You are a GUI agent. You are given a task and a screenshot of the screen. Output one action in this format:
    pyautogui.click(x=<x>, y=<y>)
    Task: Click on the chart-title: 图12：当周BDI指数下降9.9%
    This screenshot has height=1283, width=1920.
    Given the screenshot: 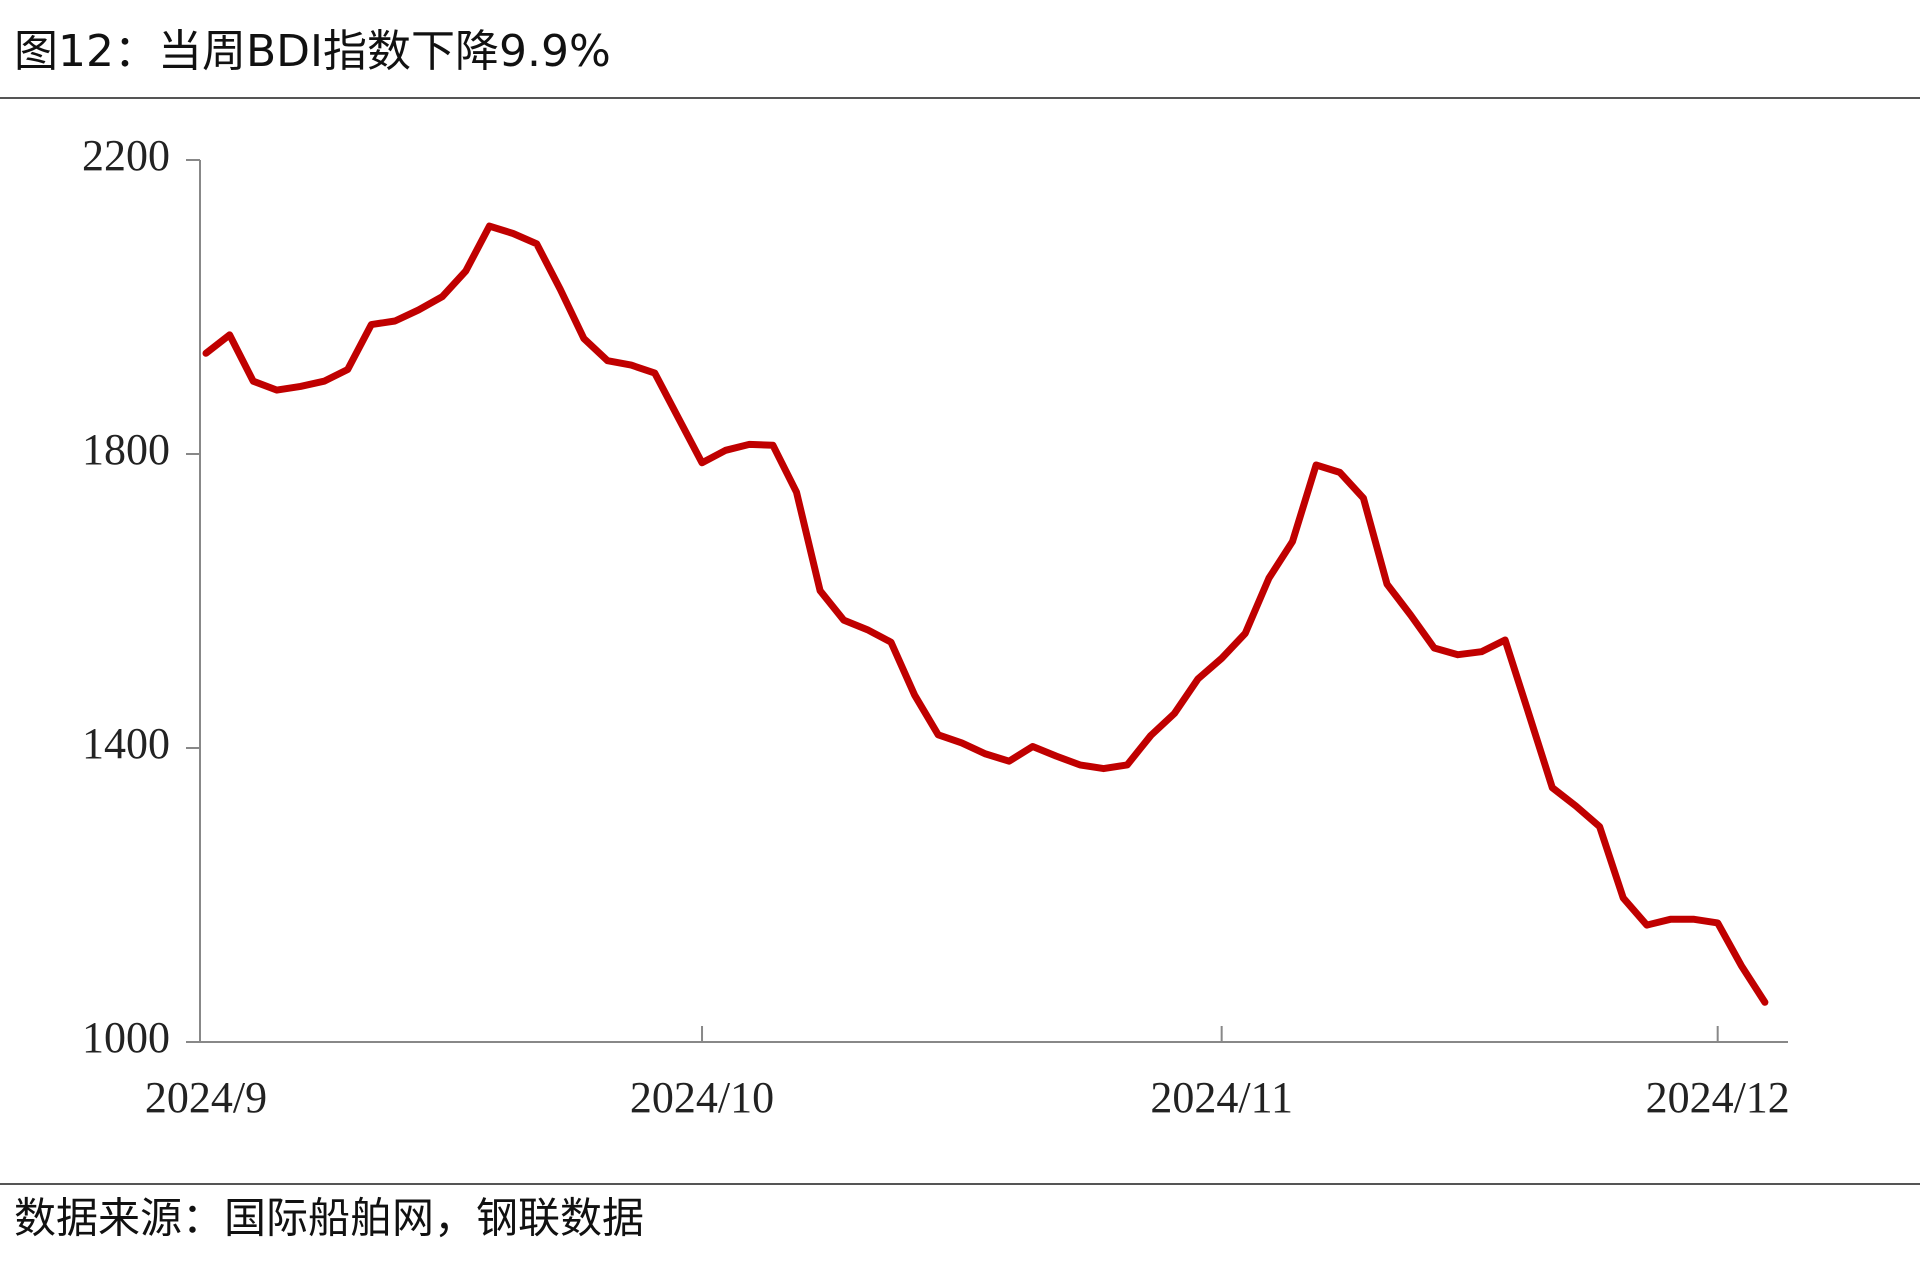 What is the action you would take?
    pyautogui.click(x=312, y=51)
    